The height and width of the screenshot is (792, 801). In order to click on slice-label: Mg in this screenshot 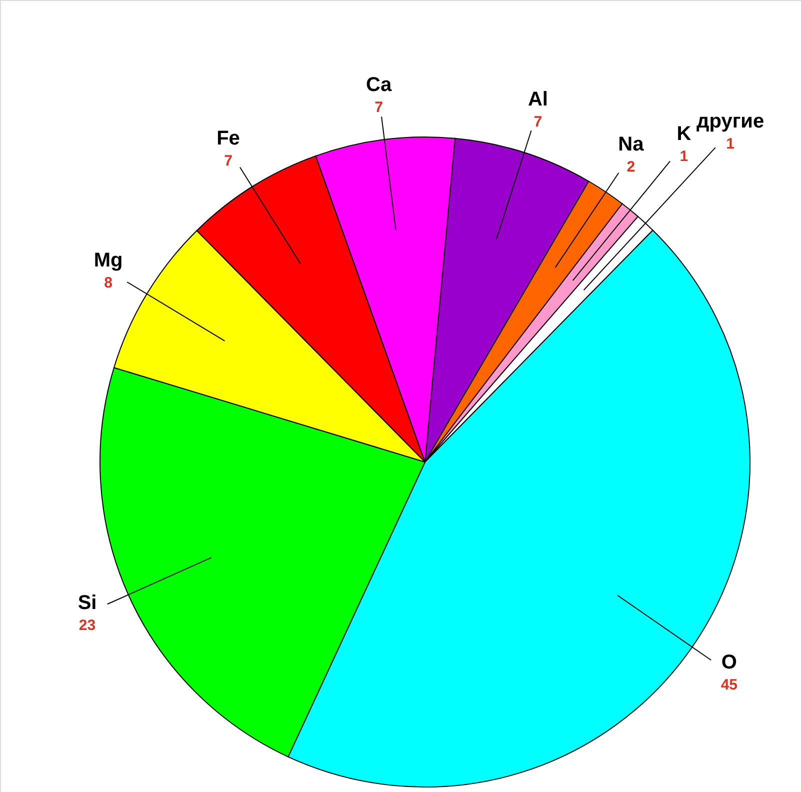, I will do `click(108, 261)`.